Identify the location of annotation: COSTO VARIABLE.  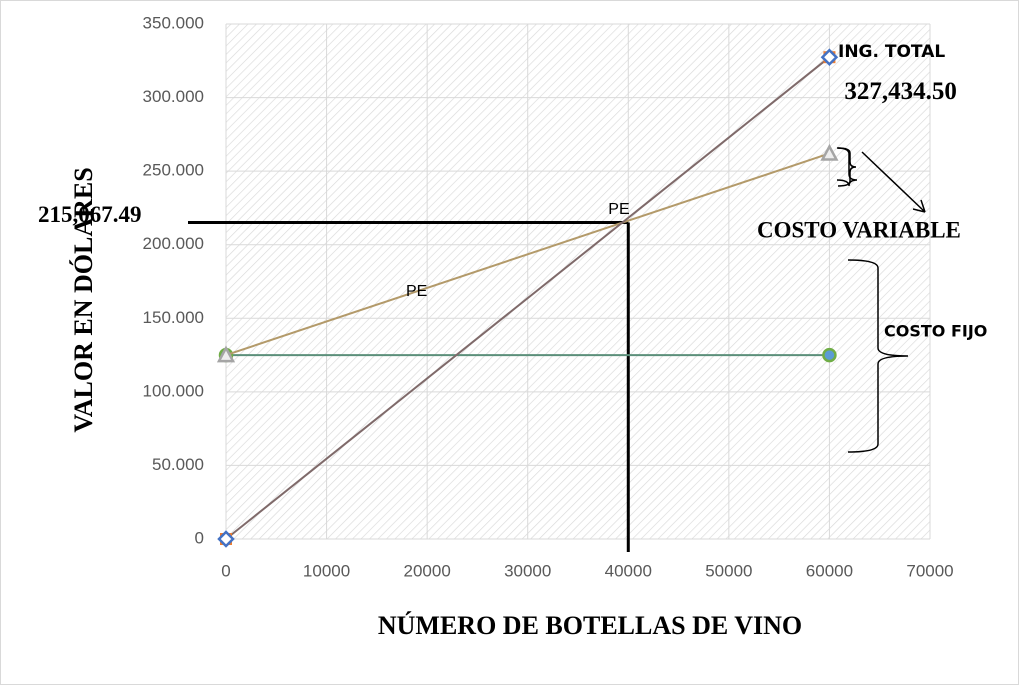
(859, 229).